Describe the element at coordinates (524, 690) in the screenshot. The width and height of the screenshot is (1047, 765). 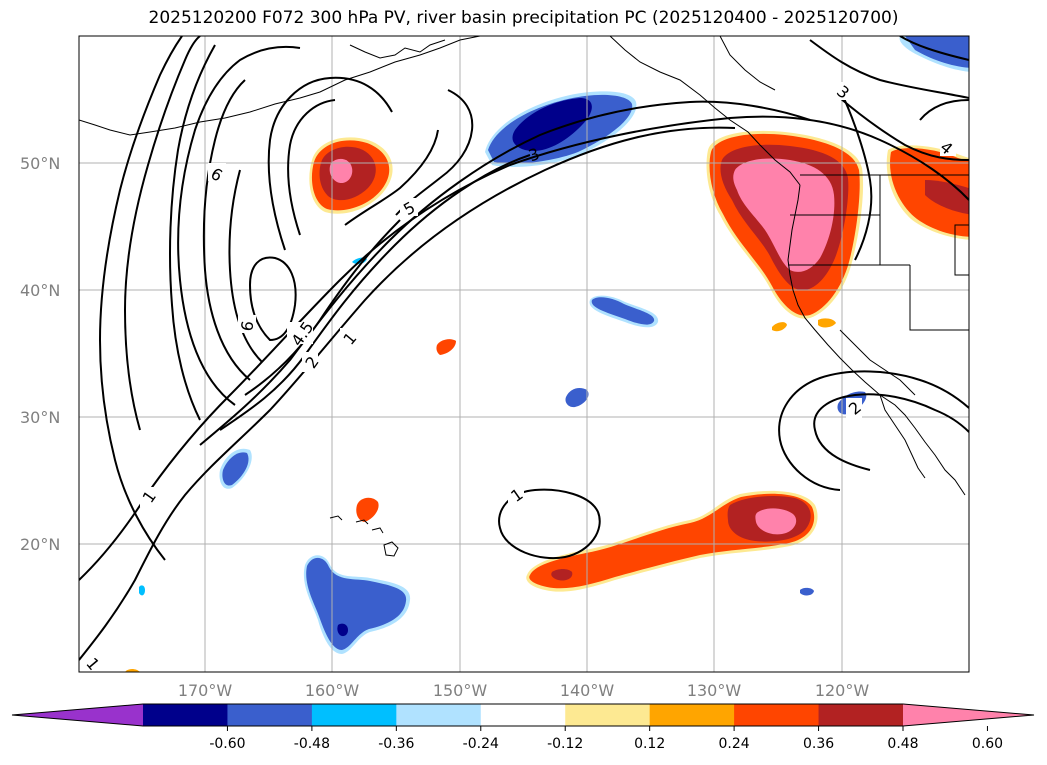
I see `longitude-labels: 170°W 160°W 150°W 140°W 130°W 120°W` at that location.